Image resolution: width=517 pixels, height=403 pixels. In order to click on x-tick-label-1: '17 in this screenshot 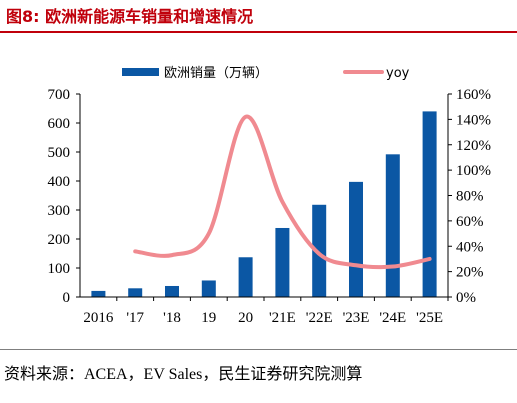, I will do `click(135, 318)`.